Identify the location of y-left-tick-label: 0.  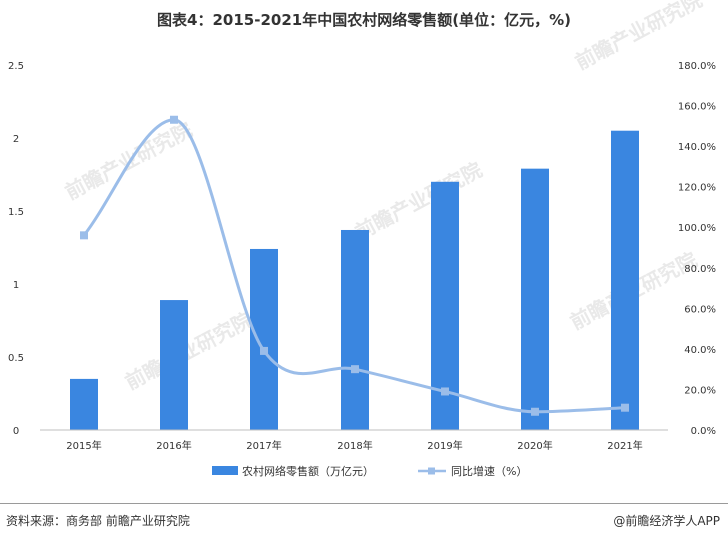
(16, 431).